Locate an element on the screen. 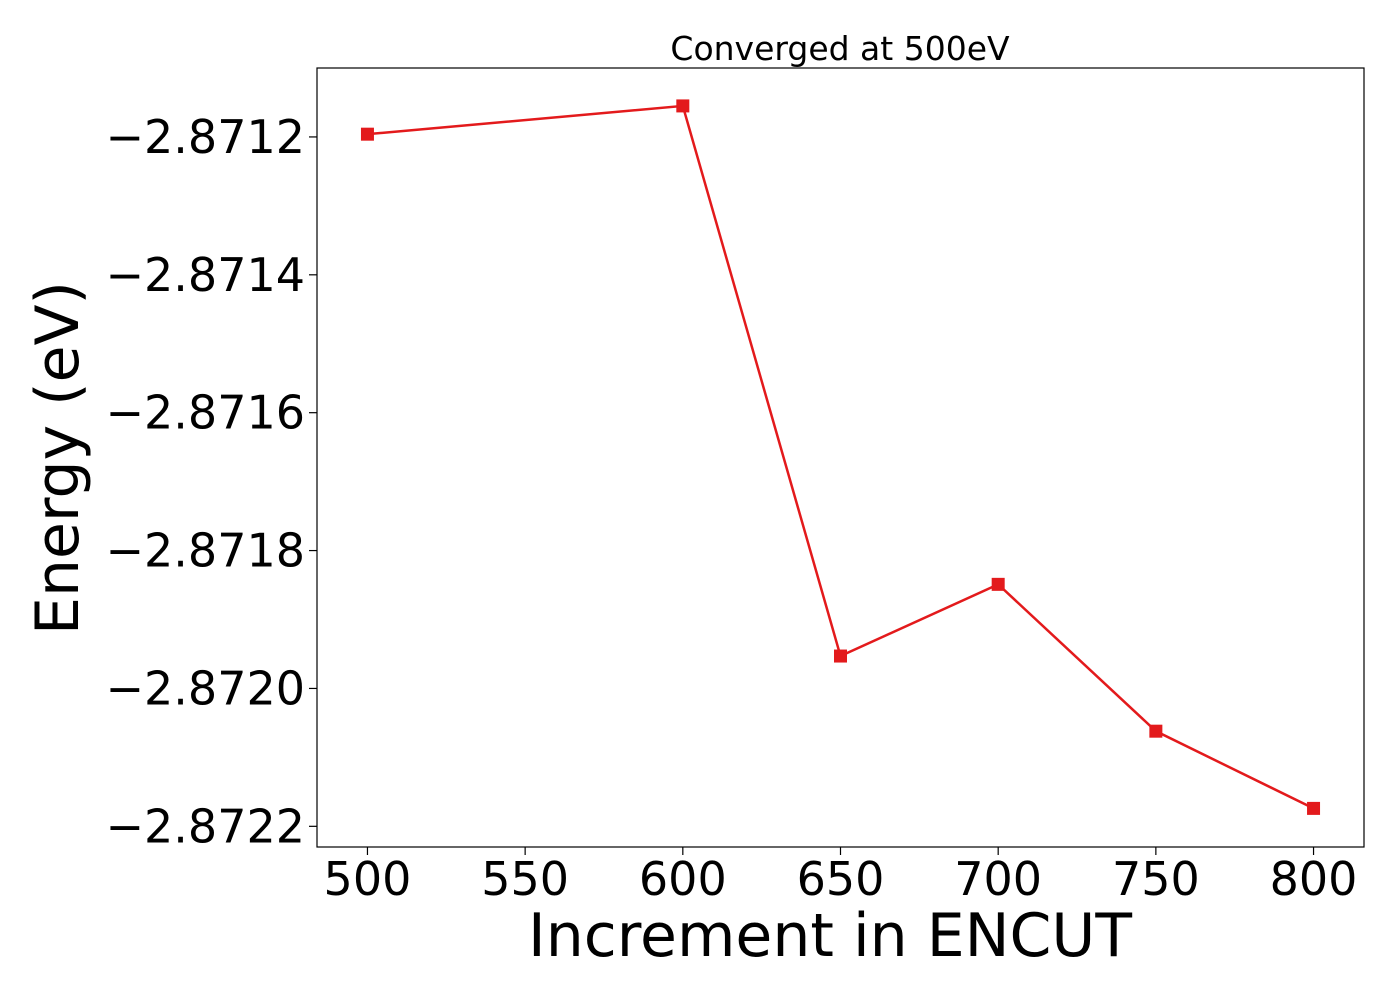  y-tick-label: −2.8716 is located at coordinates (206, 413).